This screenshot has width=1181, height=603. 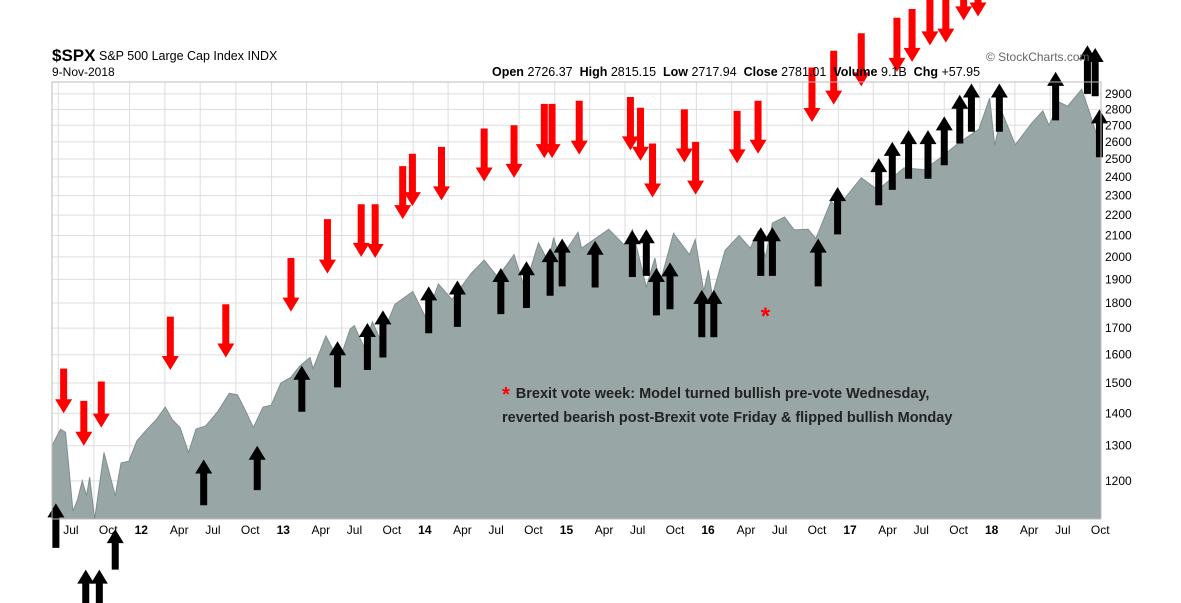 What do you see at coordinates (633, 72) in the screenshot?
I see `high-value: 2815.15` at bounding box center [633, 72].